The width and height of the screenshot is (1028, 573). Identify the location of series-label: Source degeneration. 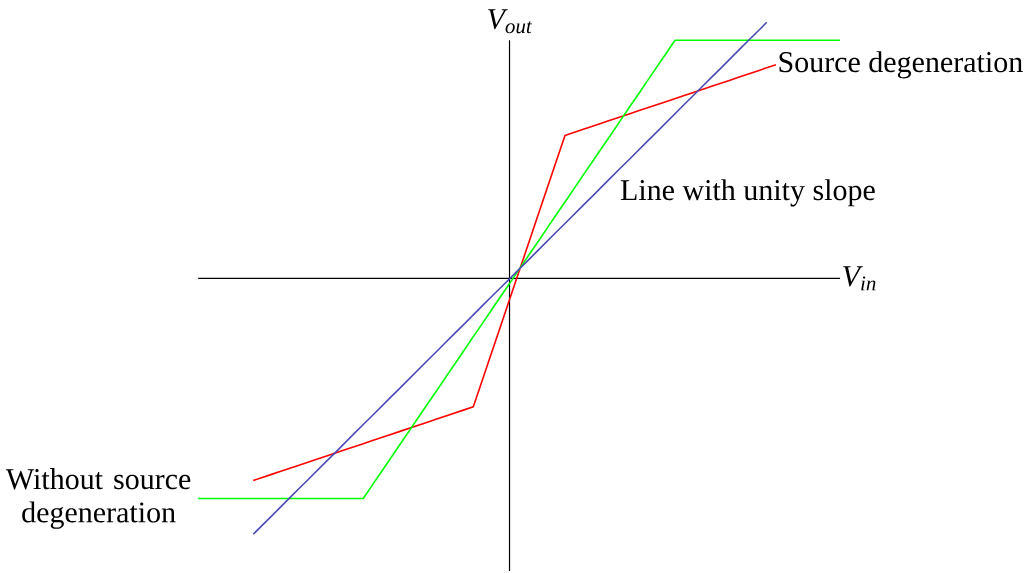
(901, 65).